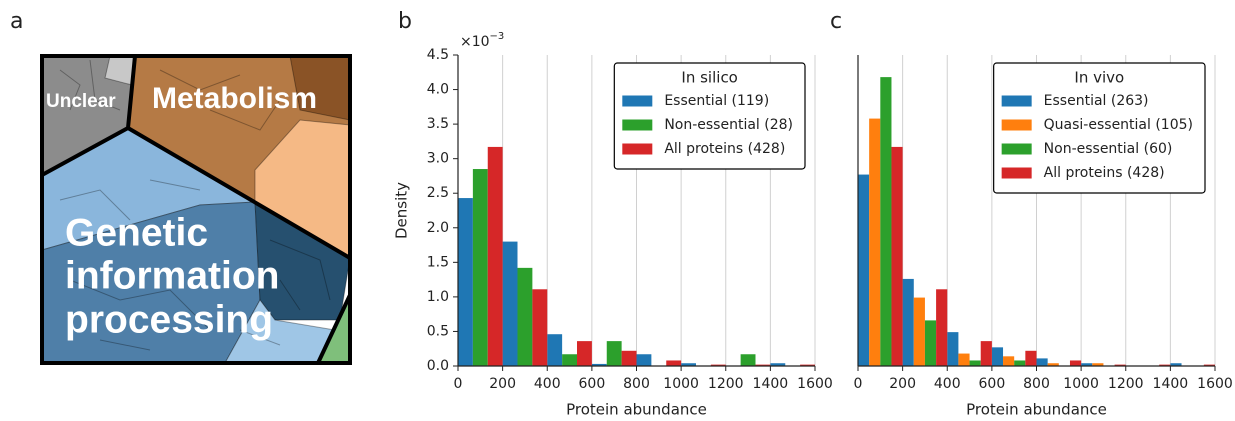 This screenshot has width=1235, height=421. I want to click on panel-label: c, so click(836, 21).